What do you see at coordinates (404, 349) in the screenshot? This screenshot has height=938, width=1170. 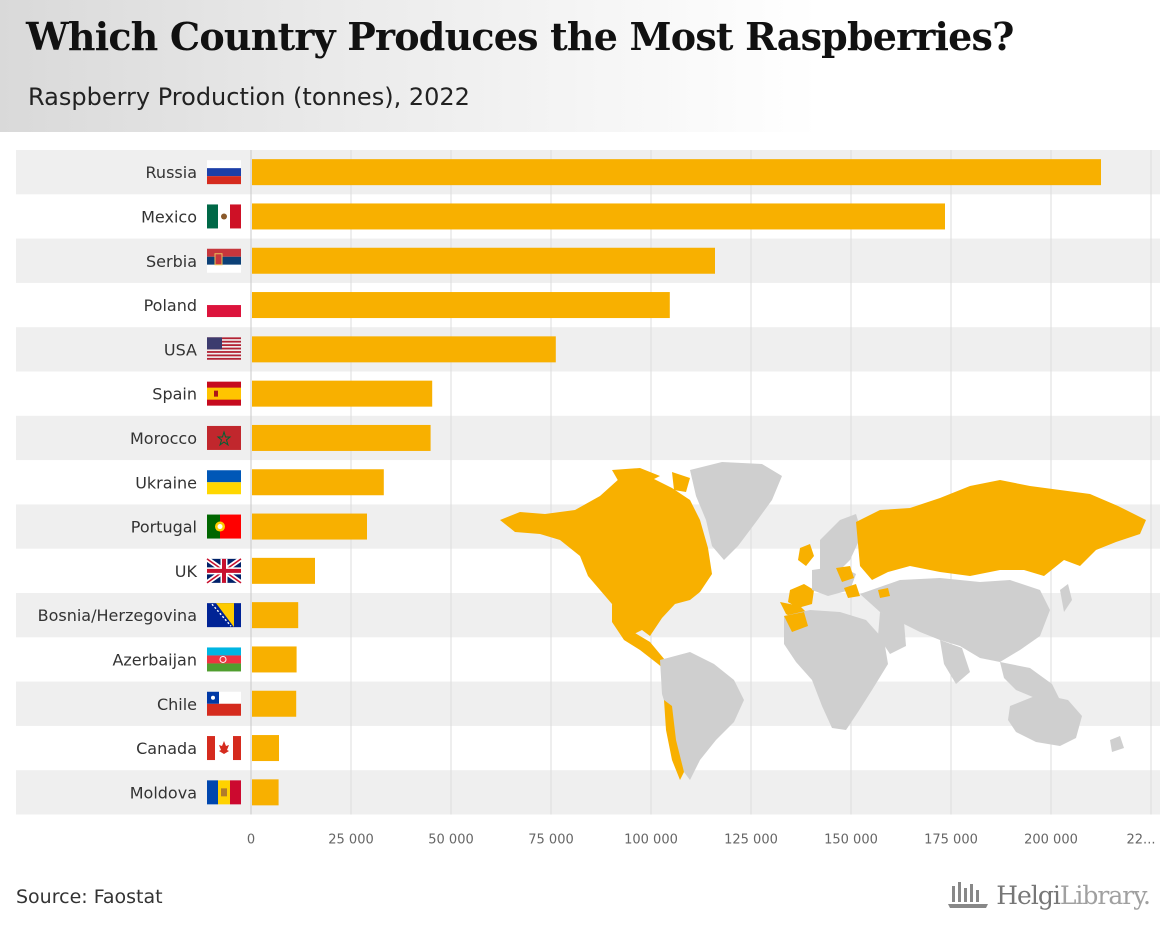 I see `bar-usa` at bounding box center [404, 349].